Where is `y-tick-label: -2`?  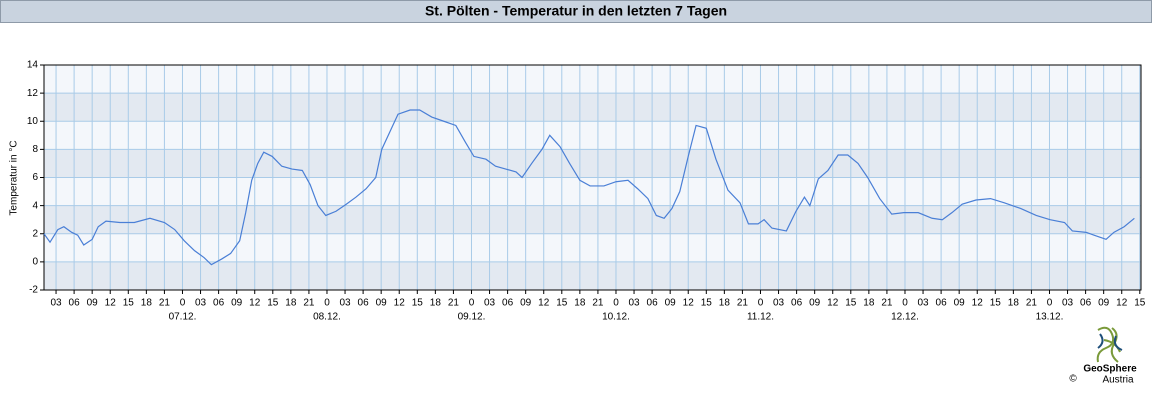 y-tick-label: -2 is located at coordinates (33, 290).